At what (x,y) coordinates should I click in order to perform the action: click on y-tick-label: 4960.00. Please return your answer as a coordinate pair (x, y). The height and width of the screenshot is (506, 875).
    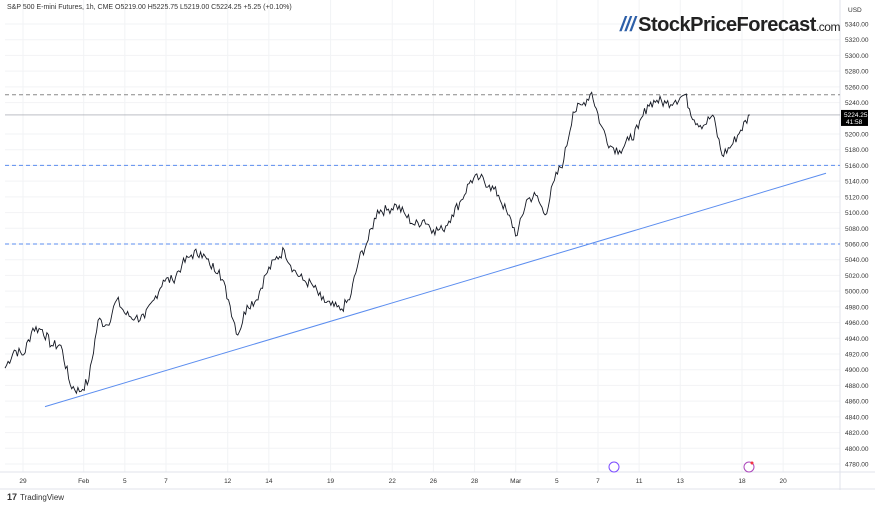
    Looking at the image, I should click on (857, 323).